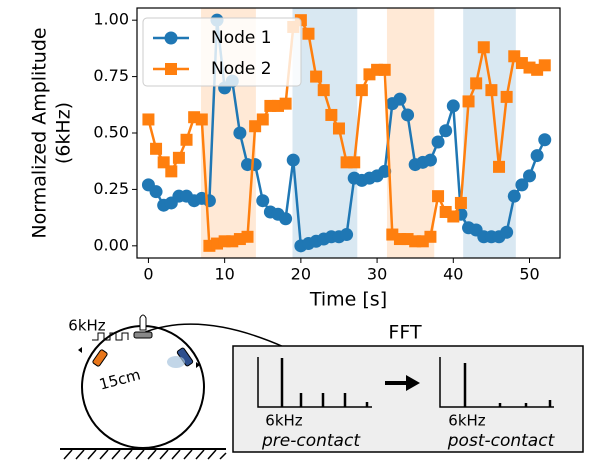 The height and width of the screenshot is (464, 595). Describe the element at coordinates (241, 38) in the screenshot. I see `legend-label: Node 1` at that location.